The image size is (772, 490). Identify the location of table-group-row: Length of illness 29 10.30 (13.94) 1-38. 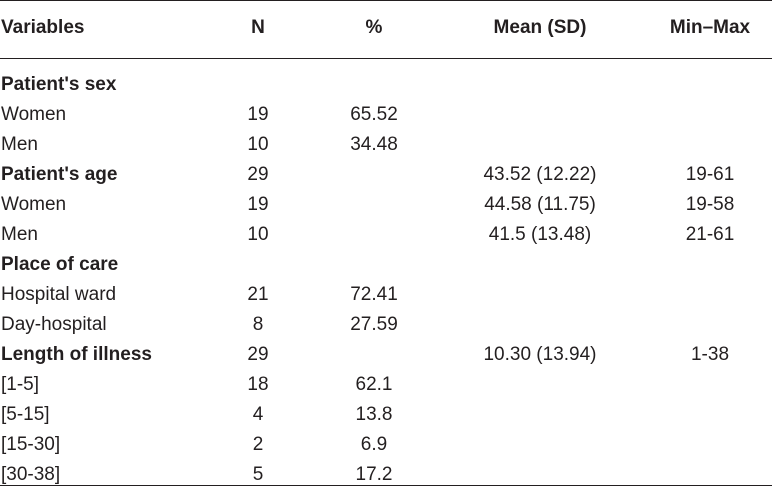
(386, 355).